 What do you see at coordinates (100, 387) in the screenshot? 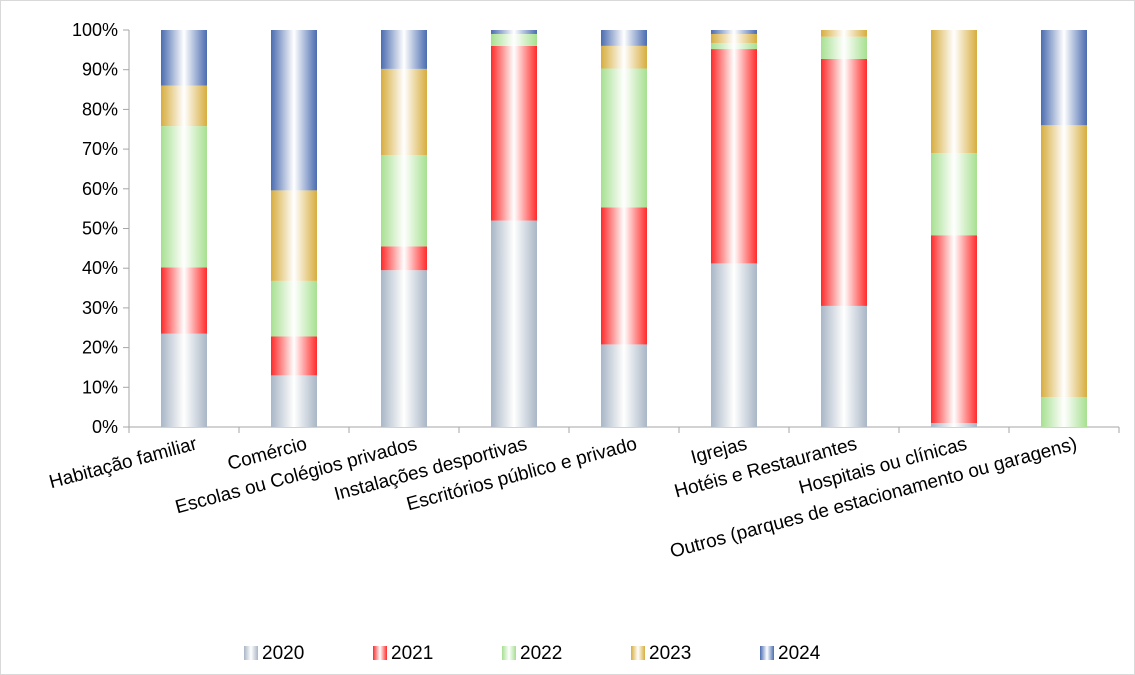
I see `y-tick-label: 10%` at bounding box center [100, 387].